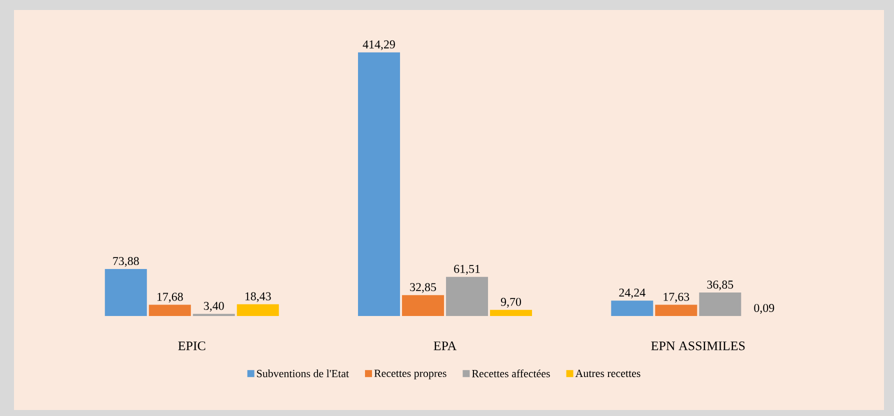 Image resolution: width=894 pixels, height=416 pixels. I want to click on x-tick-label: EPIC, so click(192, 346).